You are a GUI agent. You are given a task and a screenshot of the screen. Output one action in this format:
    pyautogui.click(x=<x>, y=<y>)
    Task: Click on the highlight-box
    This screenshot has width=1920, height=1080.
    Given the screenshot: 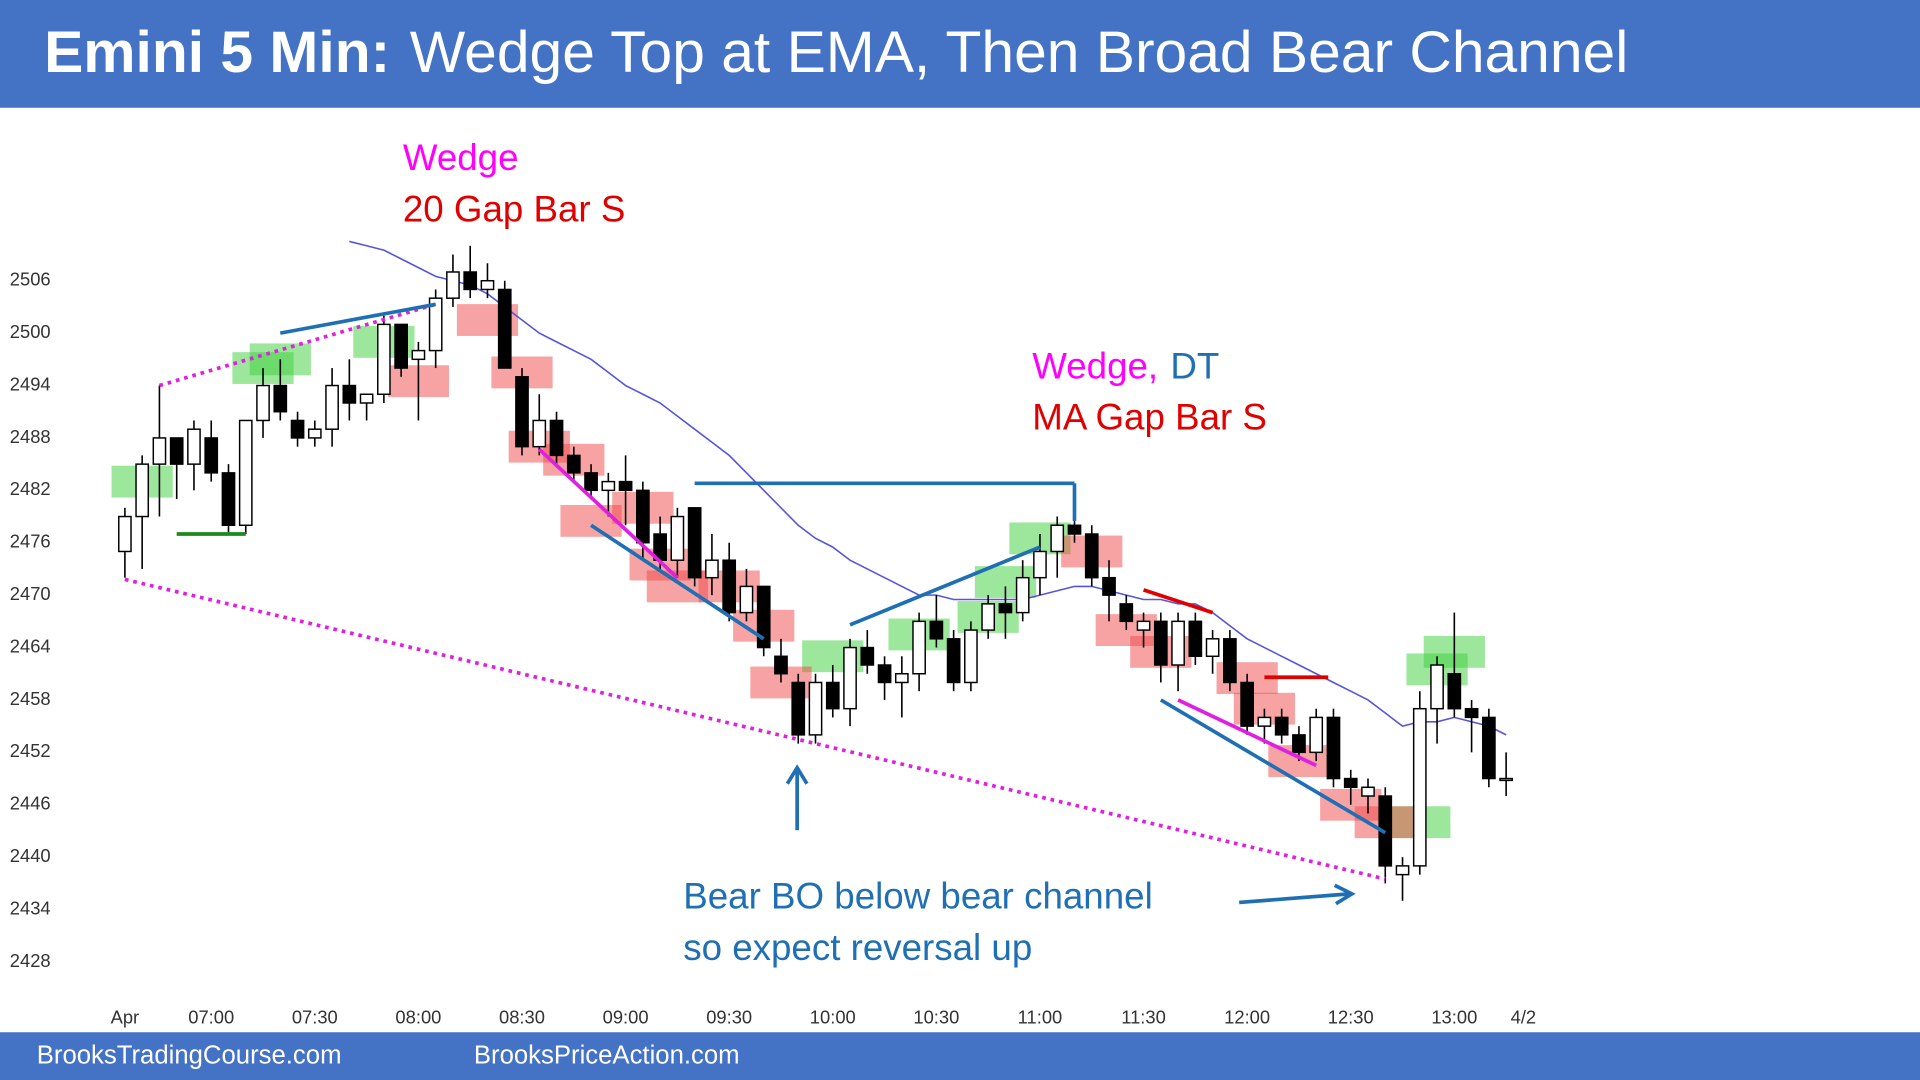 What is the action you would take?
    pyautogui.click(x=591, y=520)
    